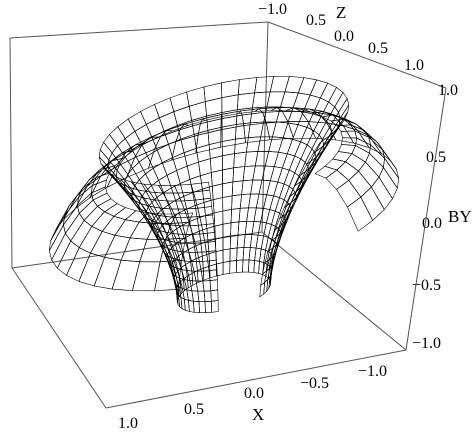  What do you see at coordinates (258, 414) in the screenshot?
I see `x-axis-label: X` at bounding box center [258, 414].